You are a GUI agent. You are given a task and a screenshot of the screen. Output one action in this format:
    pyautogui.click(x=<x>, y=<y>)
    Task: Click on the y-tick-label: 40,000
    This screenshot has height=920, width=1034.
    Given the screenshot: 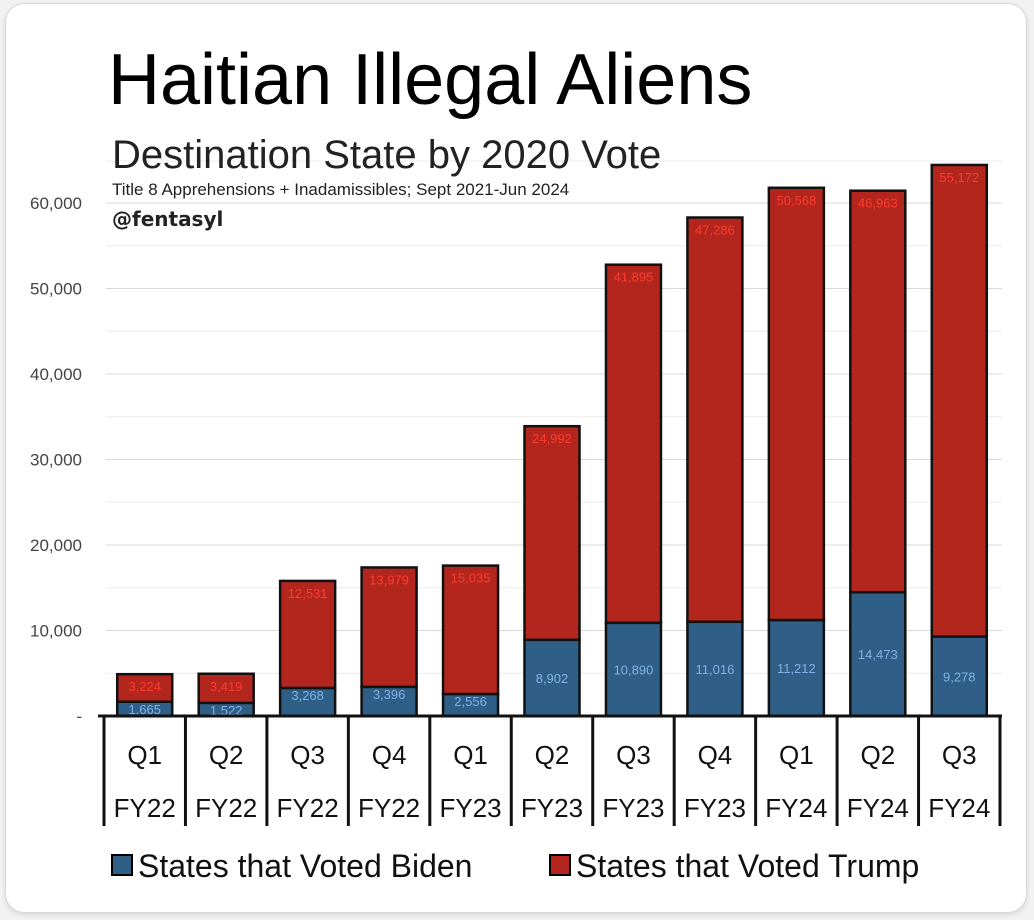 What is the action you would take?
    pyautogui.click(x=56, y=374)
    